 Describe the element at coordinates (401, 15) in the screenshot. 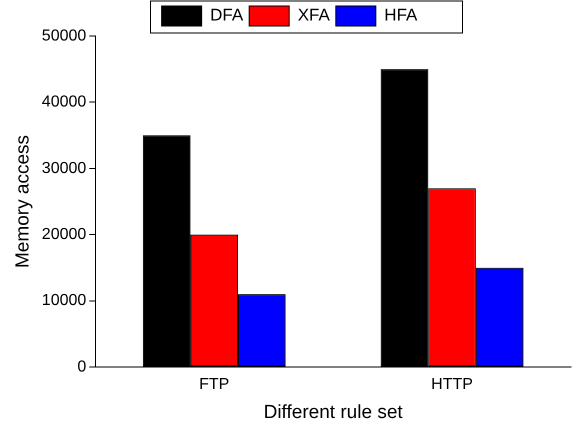

I see `legend-label: HFA` at that location.